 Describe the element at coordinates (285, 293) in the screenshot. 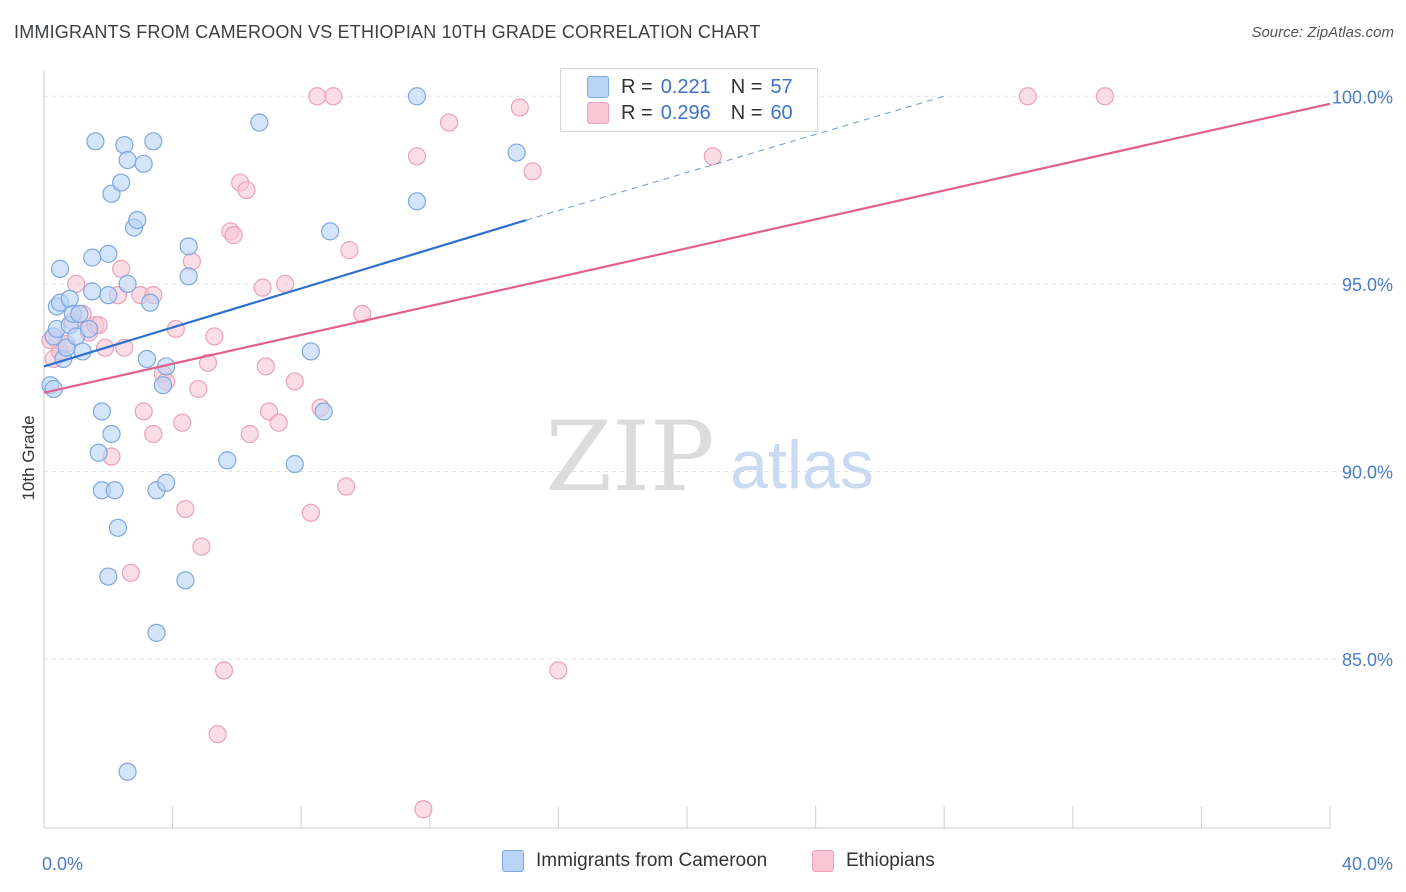

I see `cameroon-trend-line` at that location.